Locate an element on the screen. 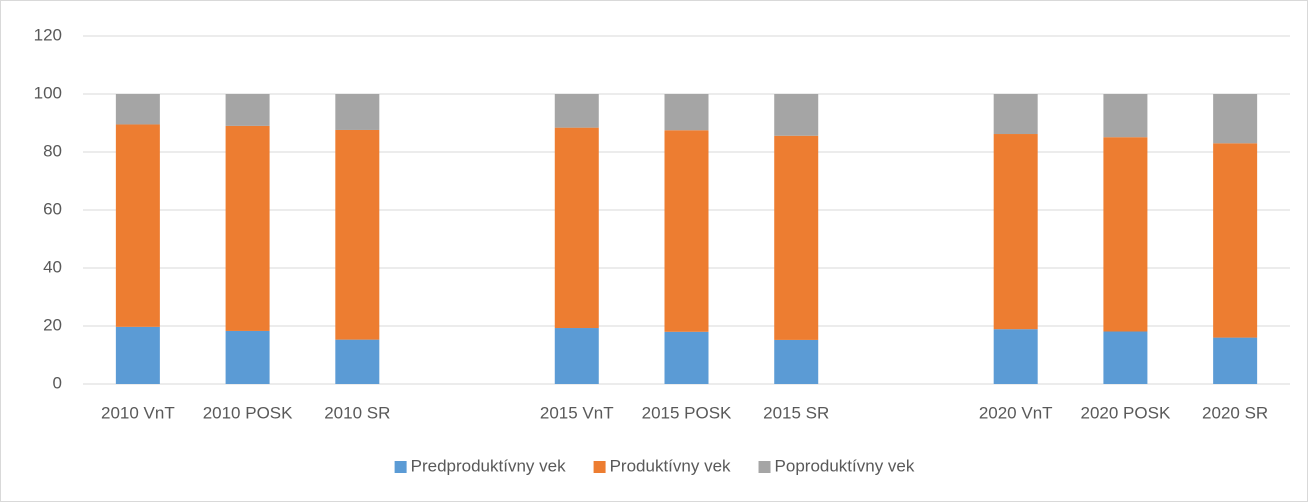  y-tick-label: 40 is located at coordinates (52, 266).